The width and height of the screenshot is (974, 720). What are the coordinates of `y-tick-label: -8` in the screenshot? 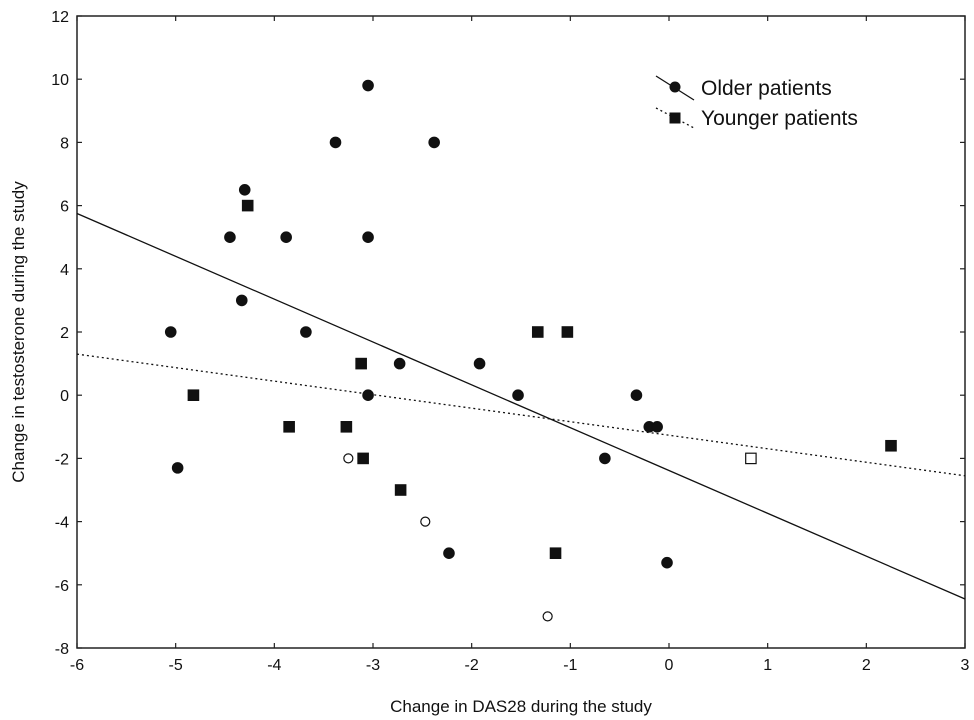 It's located at (62, 649).